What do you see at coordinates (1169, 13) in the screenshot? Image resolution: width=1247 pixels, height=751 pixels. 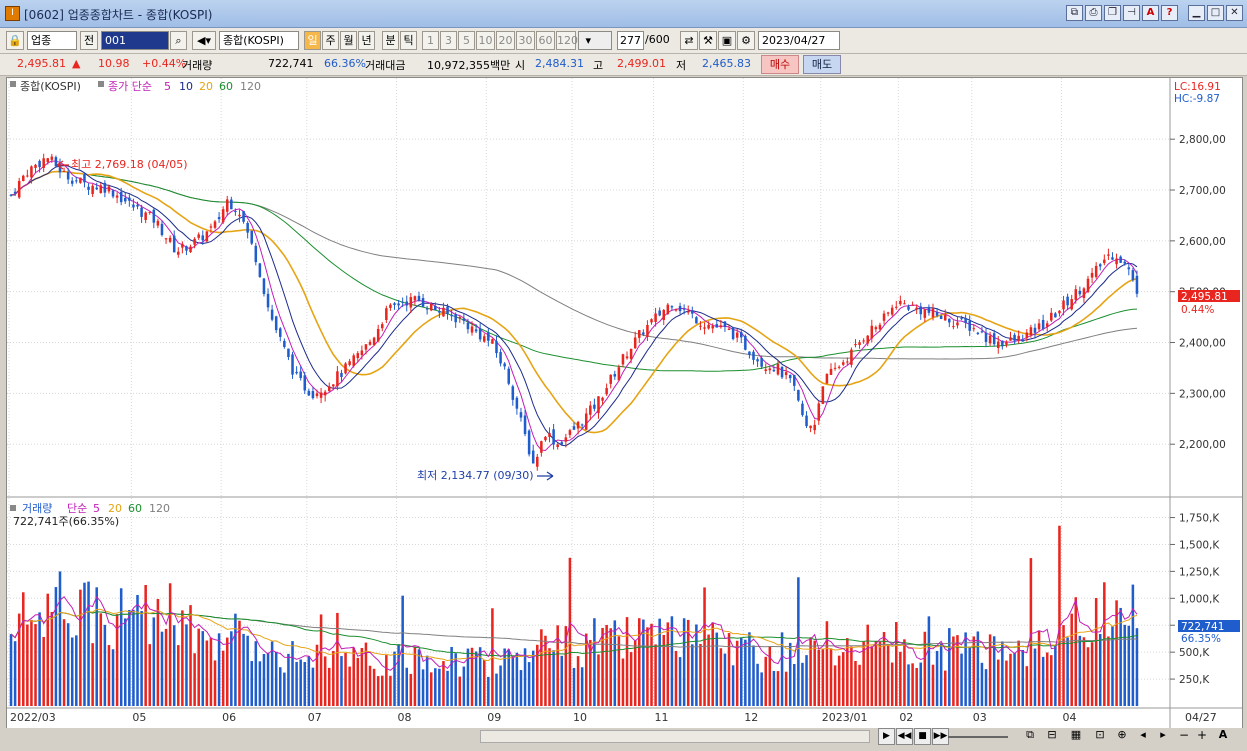 I see `help-icon: ?` at bounding box center [1169, 13].